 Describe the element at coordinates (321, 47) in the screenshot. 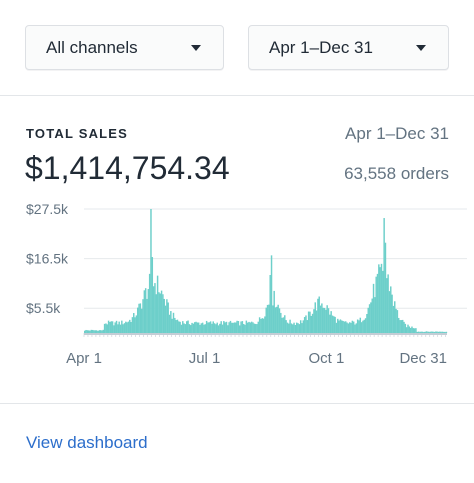

I see `date-range-select-value: Apr 1–Dec 31` at that location.